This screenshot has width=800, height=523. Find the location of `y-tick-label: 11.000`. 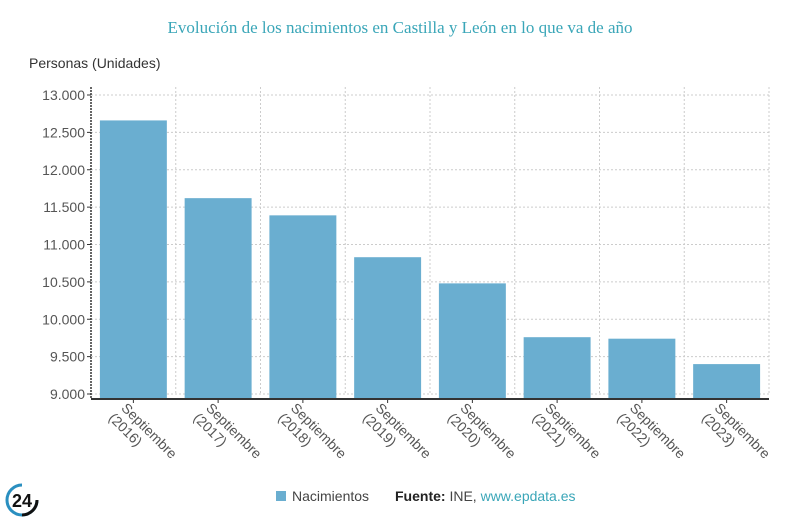

y-tick-label: 11.000 is located at coordinates (64, 245).